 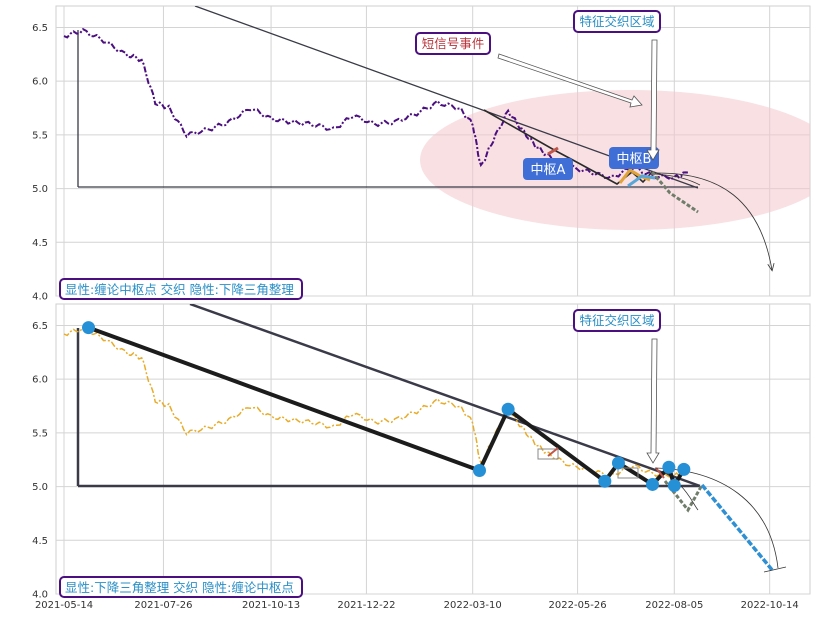 I want to click on top-y-tick-label: 6.0, so click(x=40, y=82).